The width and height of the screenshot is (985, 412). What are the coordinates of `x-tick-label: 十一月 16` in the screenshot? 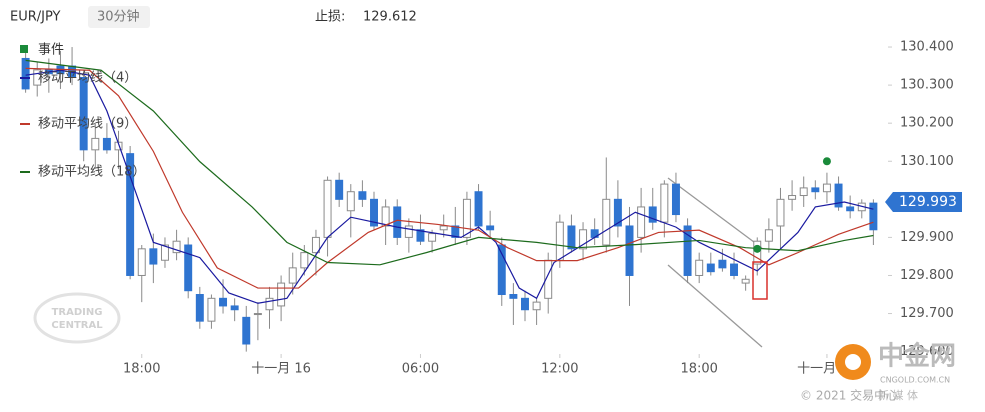 It's located at (281, 369).